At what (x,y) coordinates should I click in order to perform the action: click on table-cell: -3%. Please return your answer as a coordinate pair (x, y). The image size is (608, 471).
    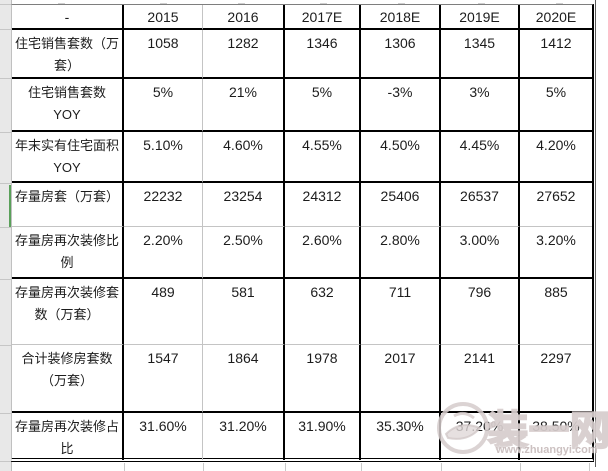
    Looking at the image, I should click on (401, 105).